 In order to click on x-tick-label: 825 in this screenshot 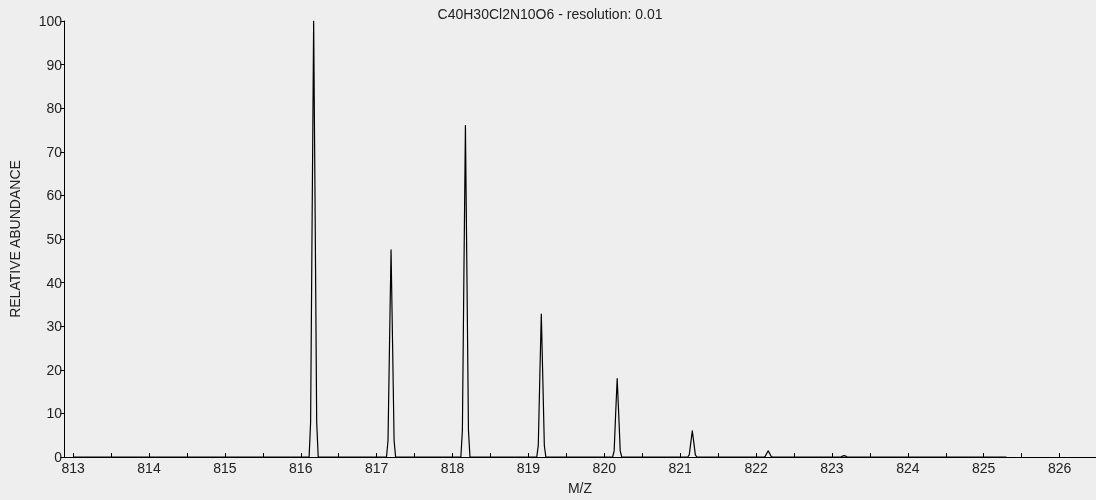, I will do `click(984, 468)`.